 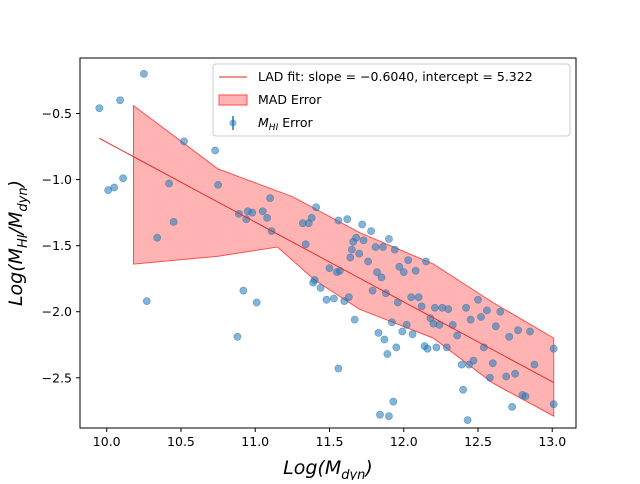 I want to click on x-tick-label: 13.0, so click(x=552, y=441).